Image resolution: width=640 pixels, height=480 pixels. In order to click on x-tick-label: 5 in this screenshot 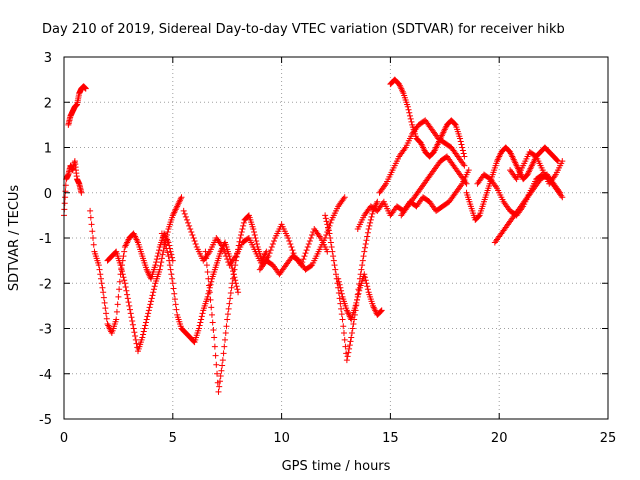, I will do `click(173, 438)`.